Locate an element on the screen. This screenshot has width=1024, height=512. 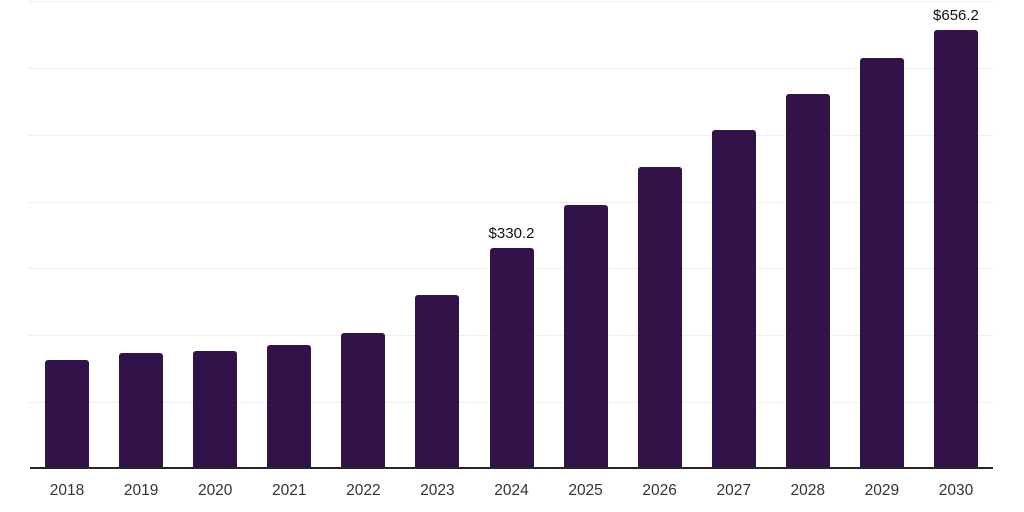
bar-value-label: $330.2 is located at coordinates (511, 234).